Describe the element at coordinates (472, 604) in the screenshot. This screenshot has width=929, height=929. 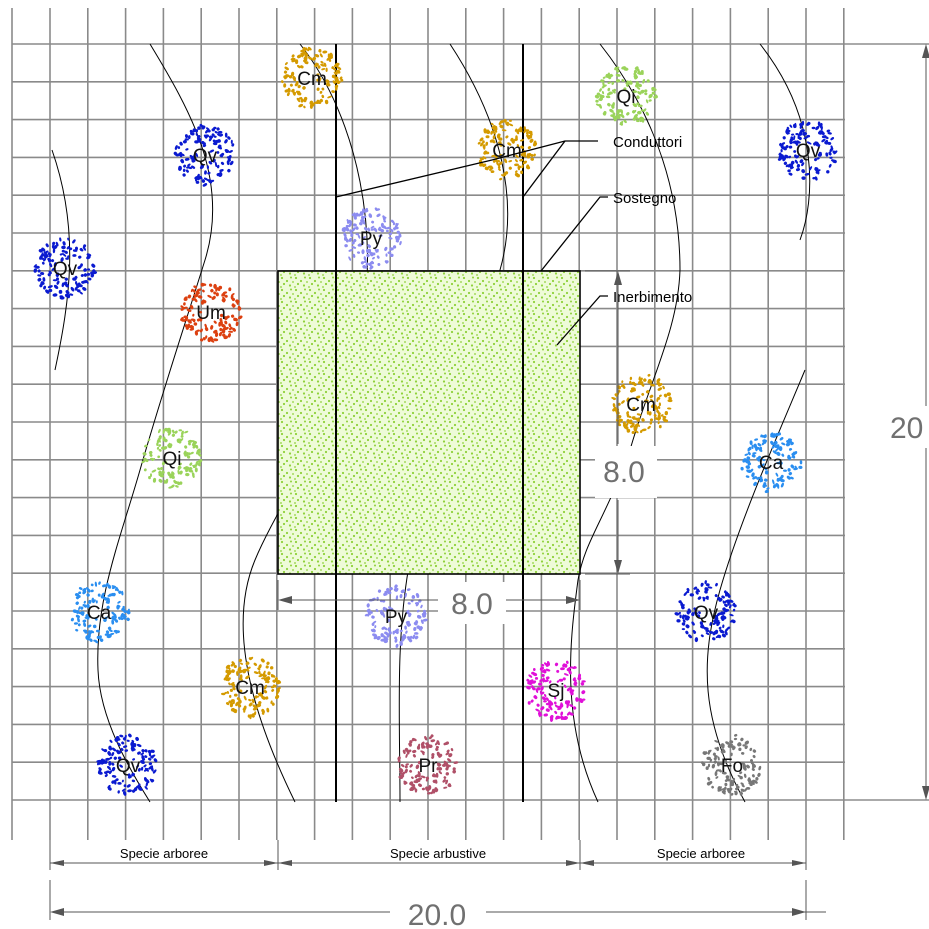
I see `square-width-value: 8.0` at that location.